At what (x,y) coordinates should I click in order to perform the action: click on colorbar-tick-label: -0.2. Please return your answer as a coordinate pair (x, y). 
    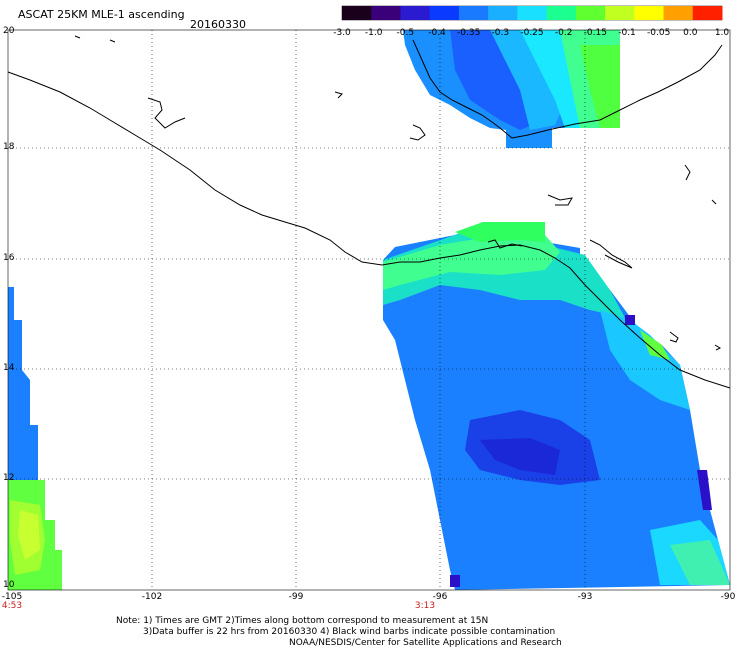
    Looking at the image, I should click on (563, 33).